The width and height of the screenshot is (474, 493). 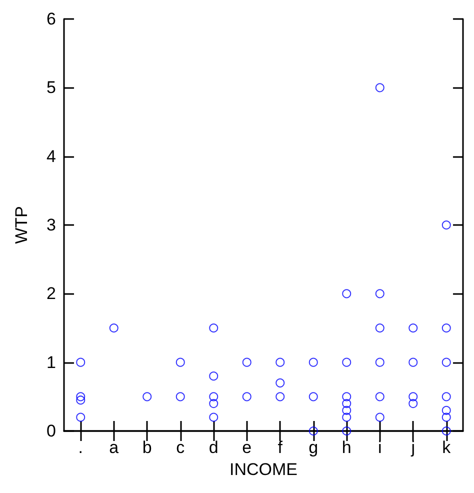 I want to click on x-tick-label: g, so click(x=313, y=447).